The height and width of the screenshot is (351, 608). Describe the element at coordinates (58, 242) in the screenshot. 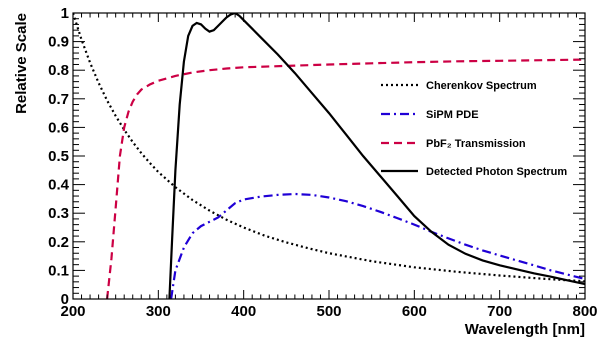

I see `y-tick-label: 0.2` at that location.